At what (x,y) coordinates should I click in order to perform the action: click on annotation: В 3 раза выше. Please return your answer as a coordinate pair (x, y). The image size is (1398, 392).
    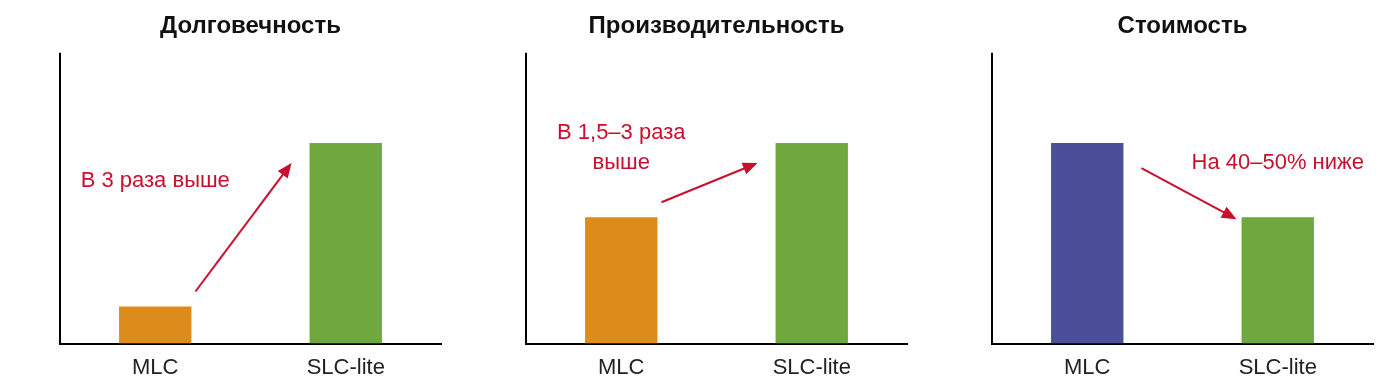
    Looking at the image, I should click on (155, 180).